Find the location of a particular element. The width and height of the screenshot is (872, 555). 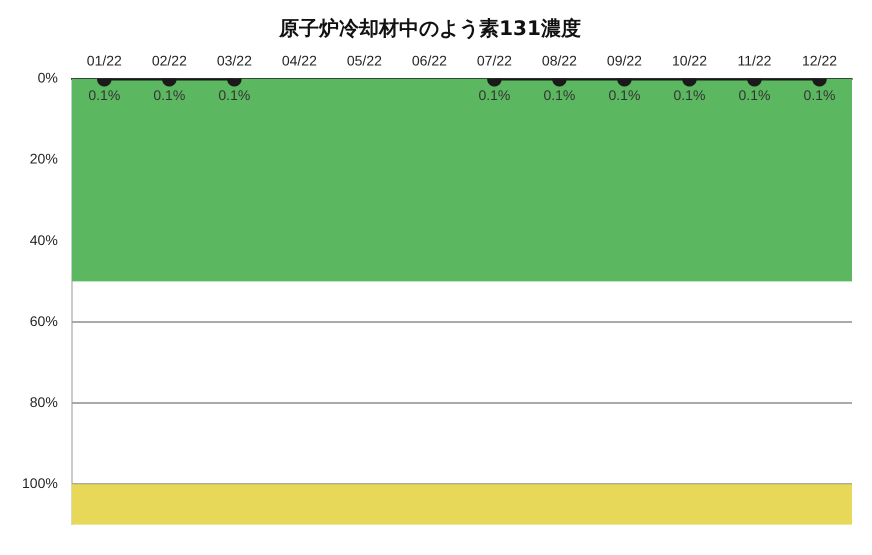

x-tick-label: 07/22 is located at coordinates (494, 60).